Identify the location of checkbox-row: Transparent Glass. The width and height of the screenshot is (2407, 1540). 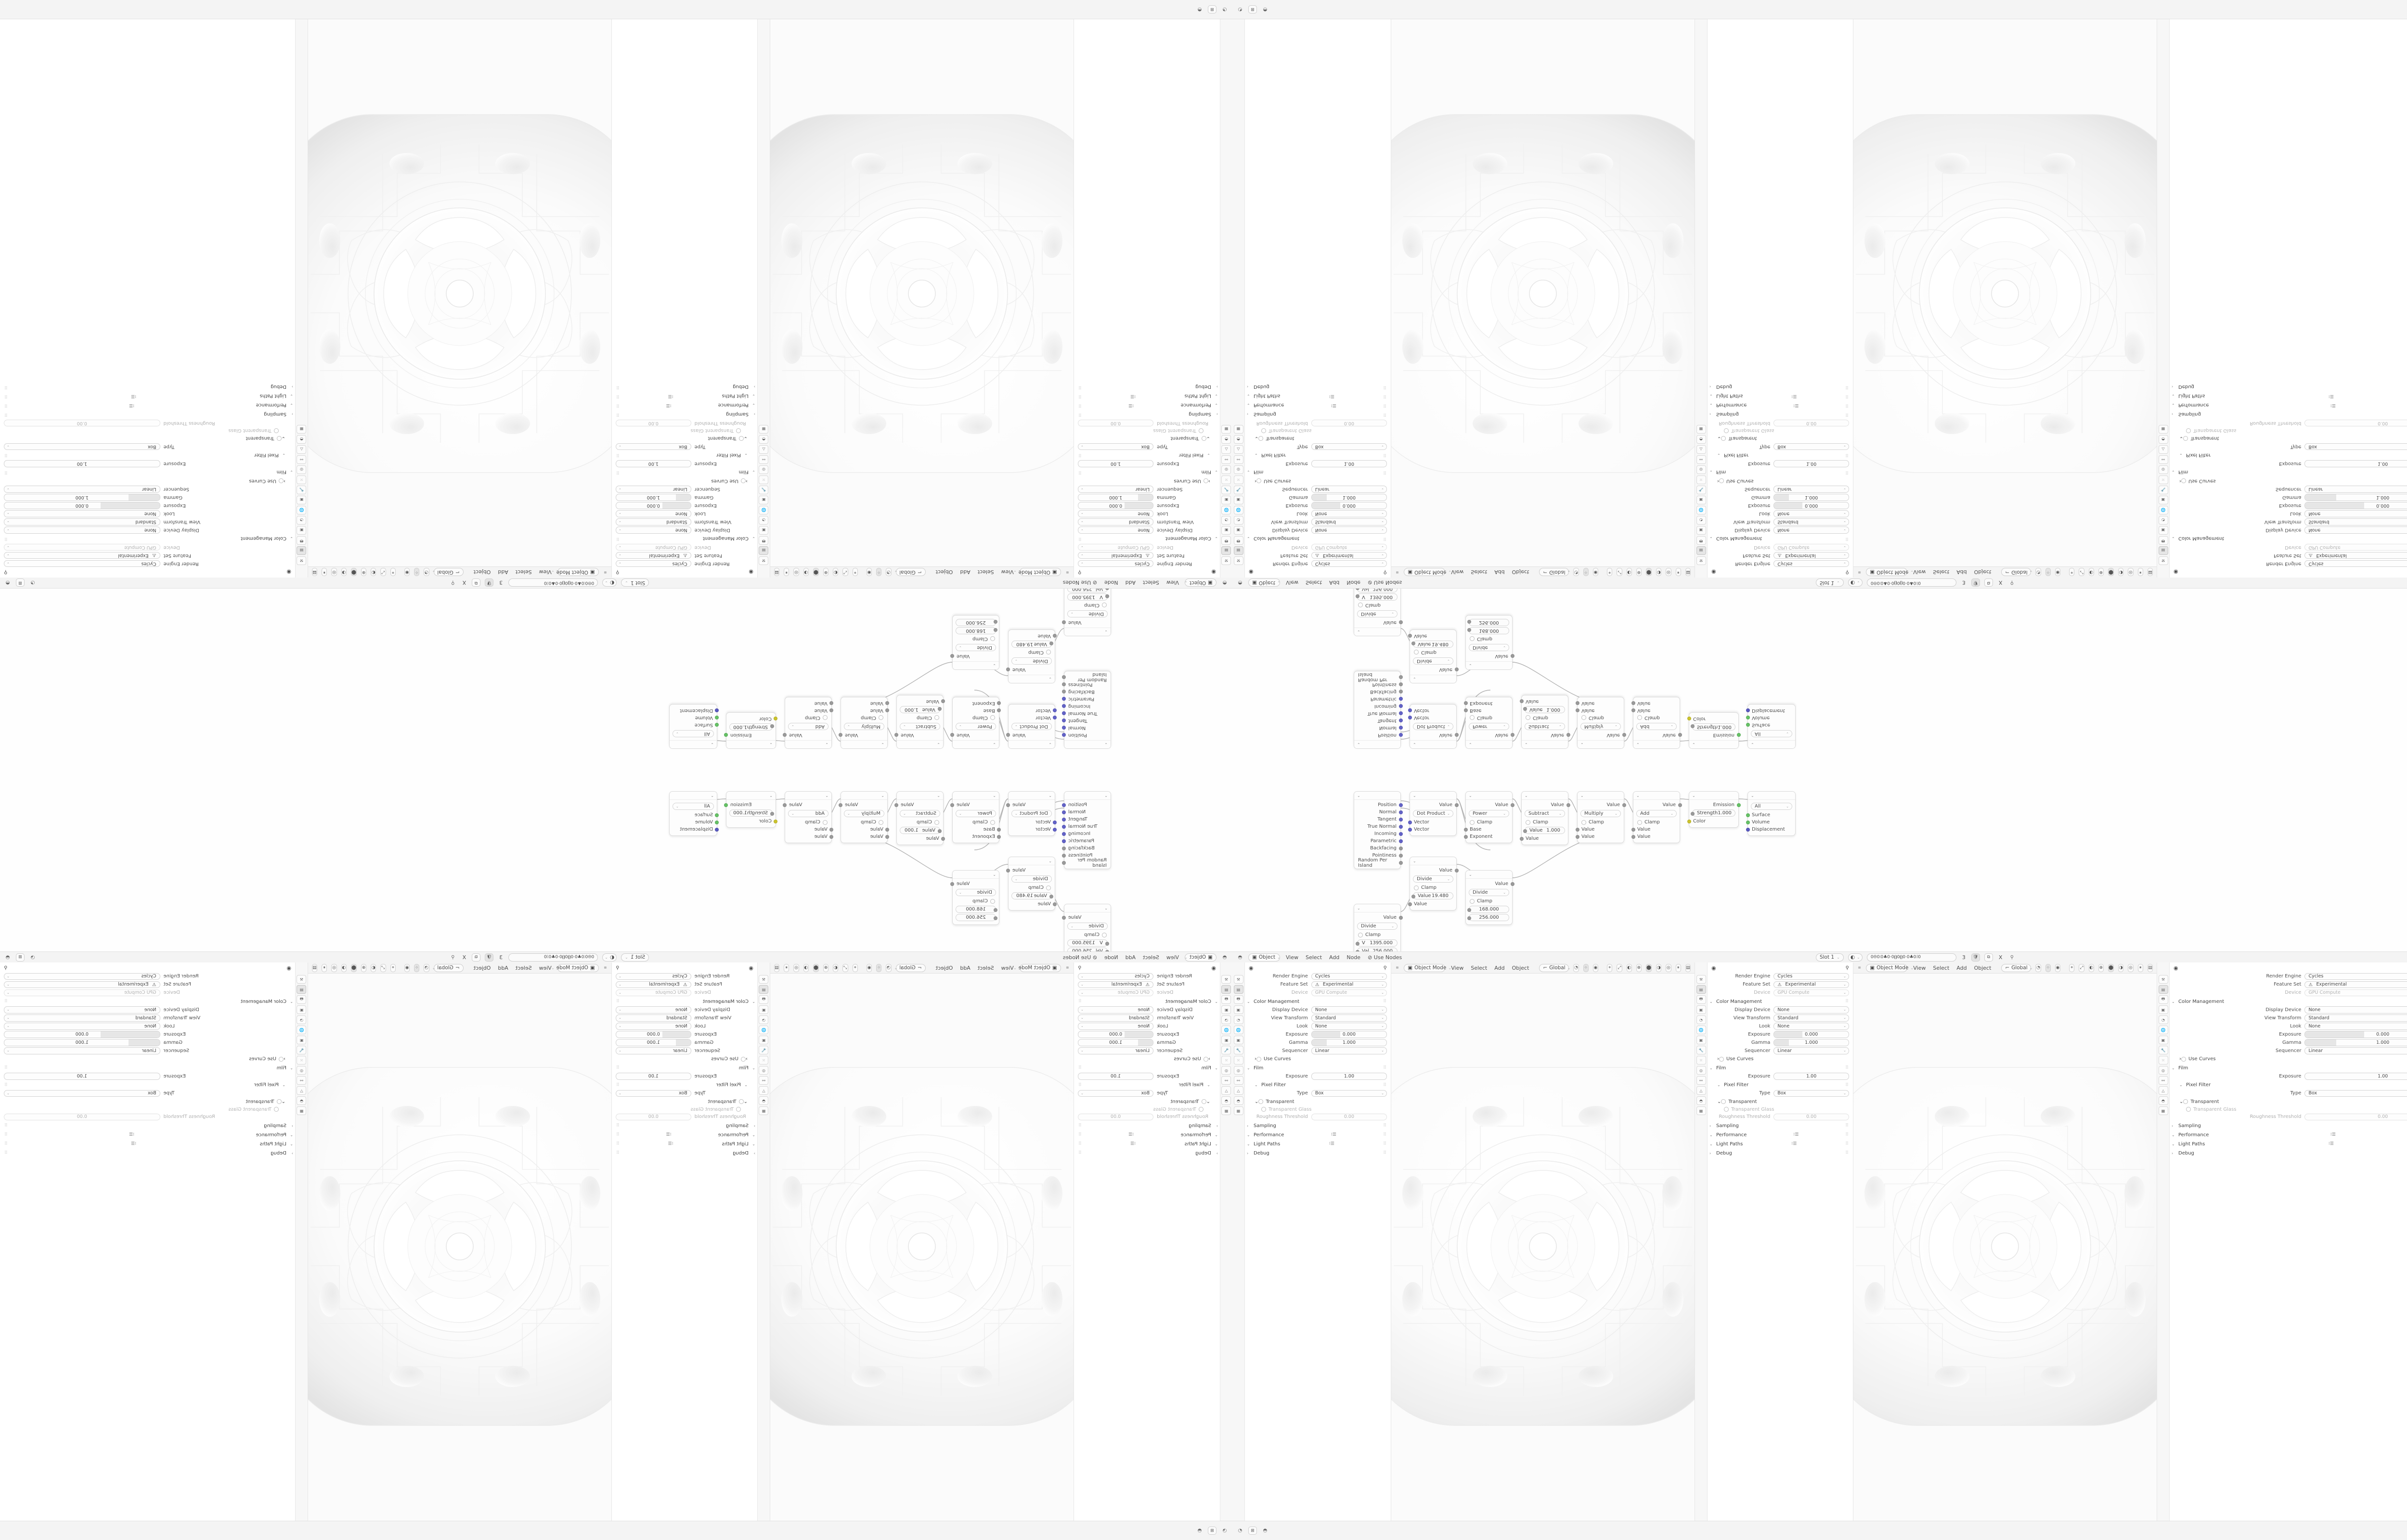
(678, 1109).